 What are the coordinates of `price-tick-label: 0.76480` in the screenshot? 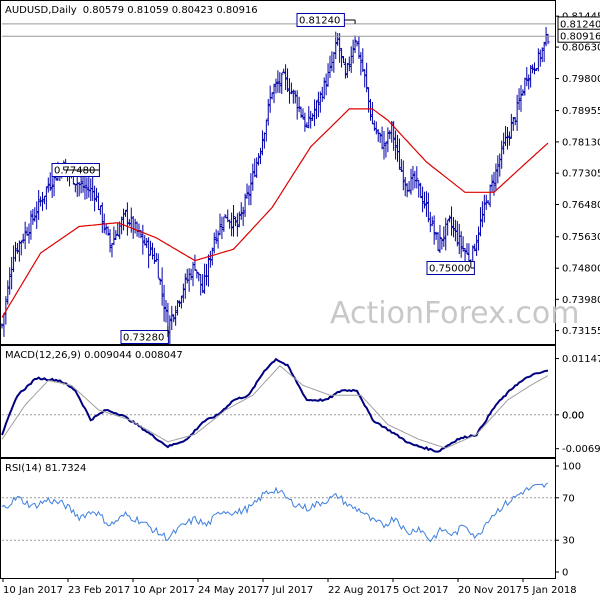 It's located at (581, 205).